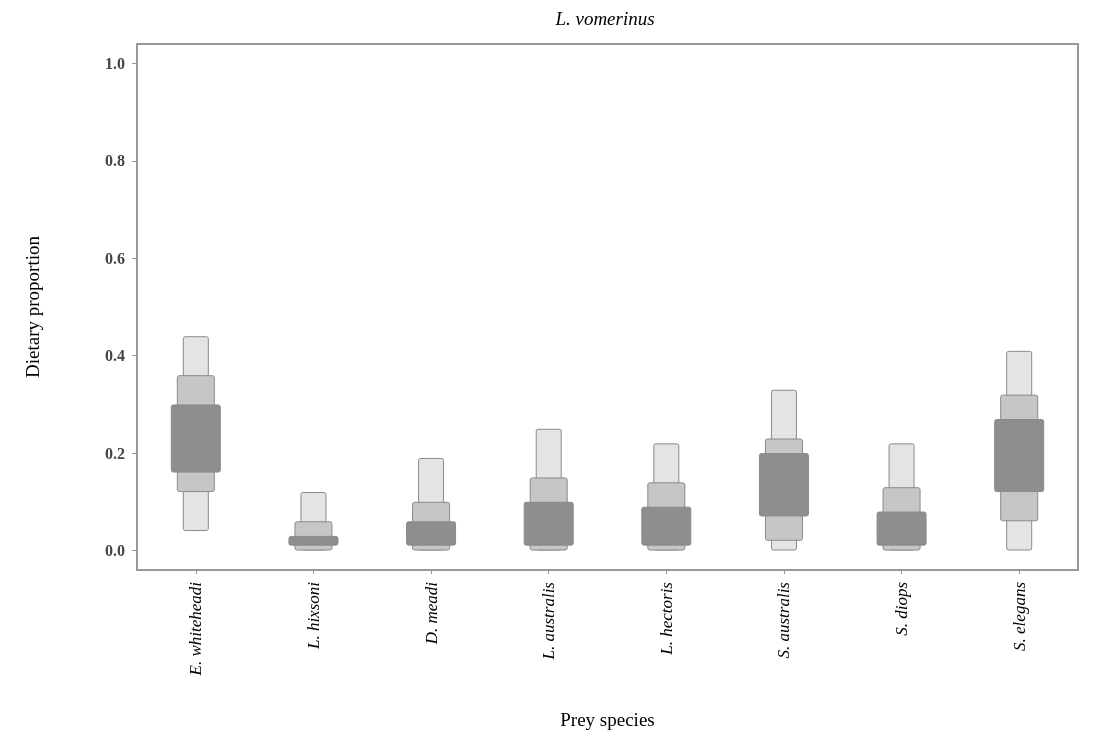 This screenshot has width=1094, height=736. Describe the element at coordinates (1019, 616) in the screenshot. I see `x-tick-label: S. elegans` at that location.